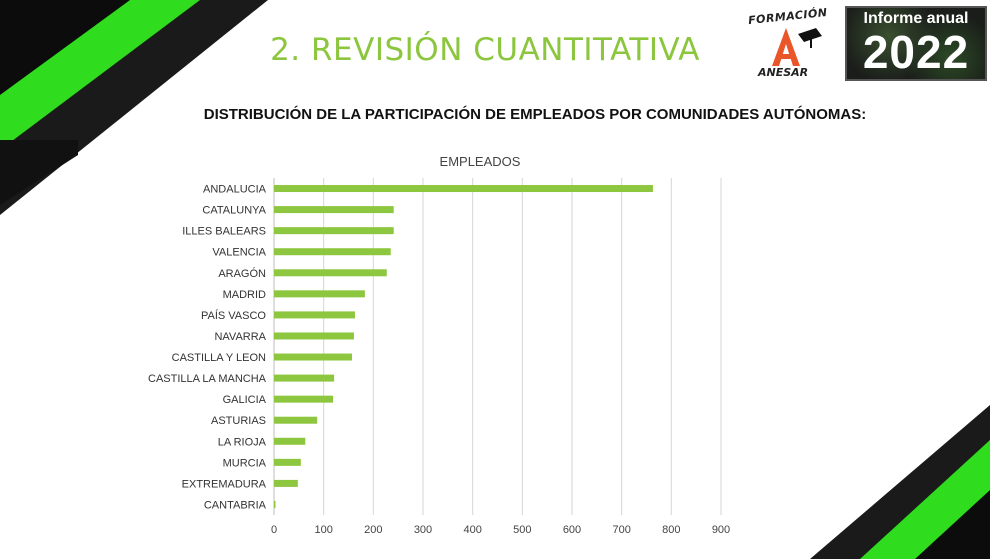 This screenshot has width=990, height=559. Describe the element at coordinates (621, 530) in the screenshot. I see `x-tick-label: 700` at that location.